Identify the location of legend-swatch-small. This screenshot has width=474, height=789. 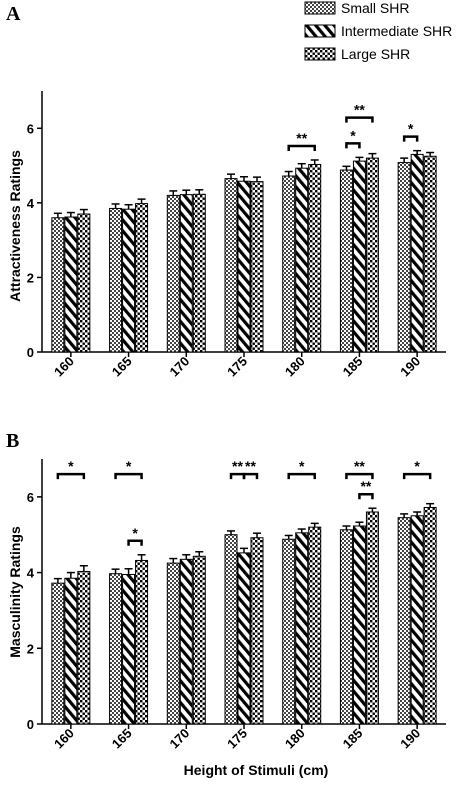
(320, 8).